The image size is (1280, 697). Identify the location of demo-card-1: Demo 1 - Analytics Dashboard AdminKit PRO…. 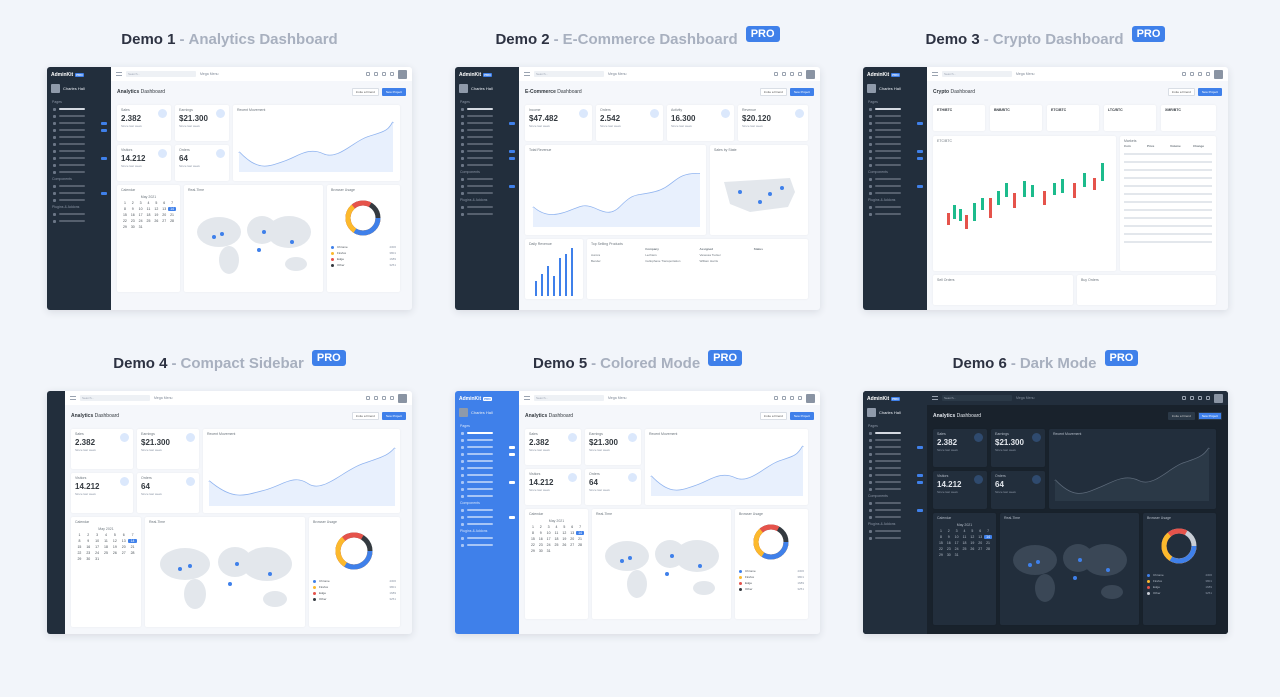
(229, 169).